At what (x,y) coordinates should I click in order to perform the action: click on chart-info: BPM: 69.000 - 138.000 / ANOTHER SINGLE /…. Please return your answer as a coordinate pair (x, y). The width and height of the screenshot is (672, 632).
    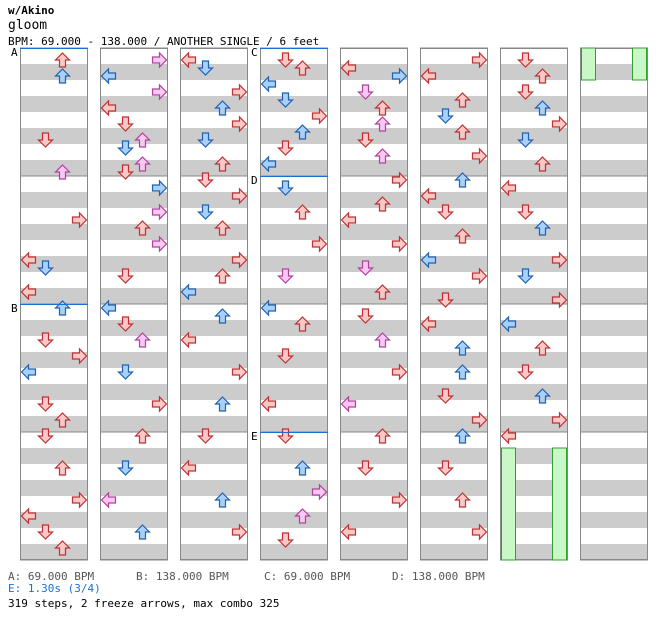
    Looking at the image, I should click on (164, 41).